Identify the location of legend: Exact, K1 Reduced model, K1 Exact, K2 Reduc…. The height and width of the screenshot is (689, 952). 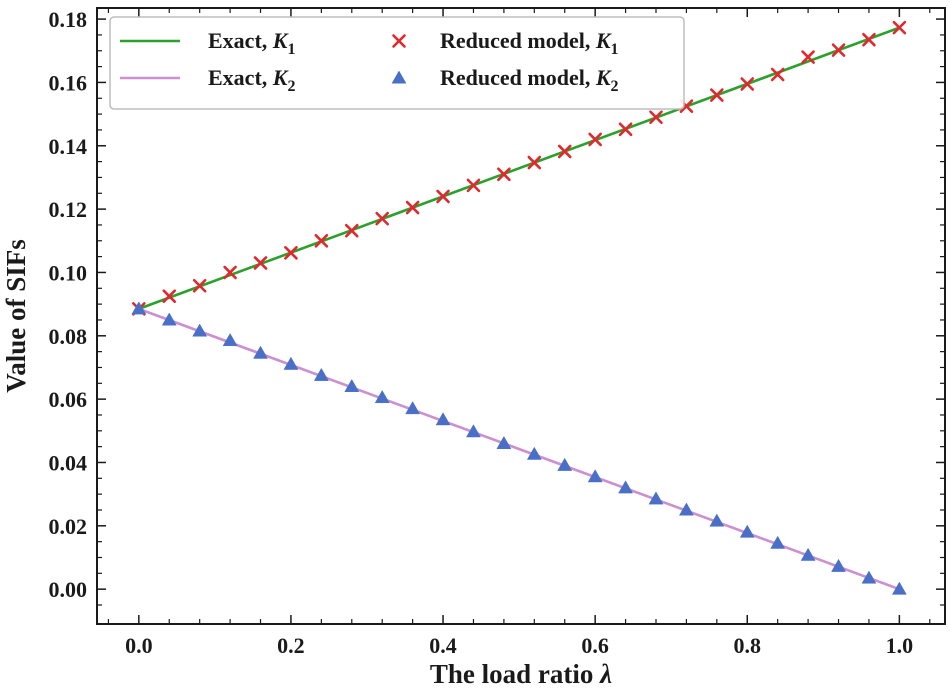
(397, 63).